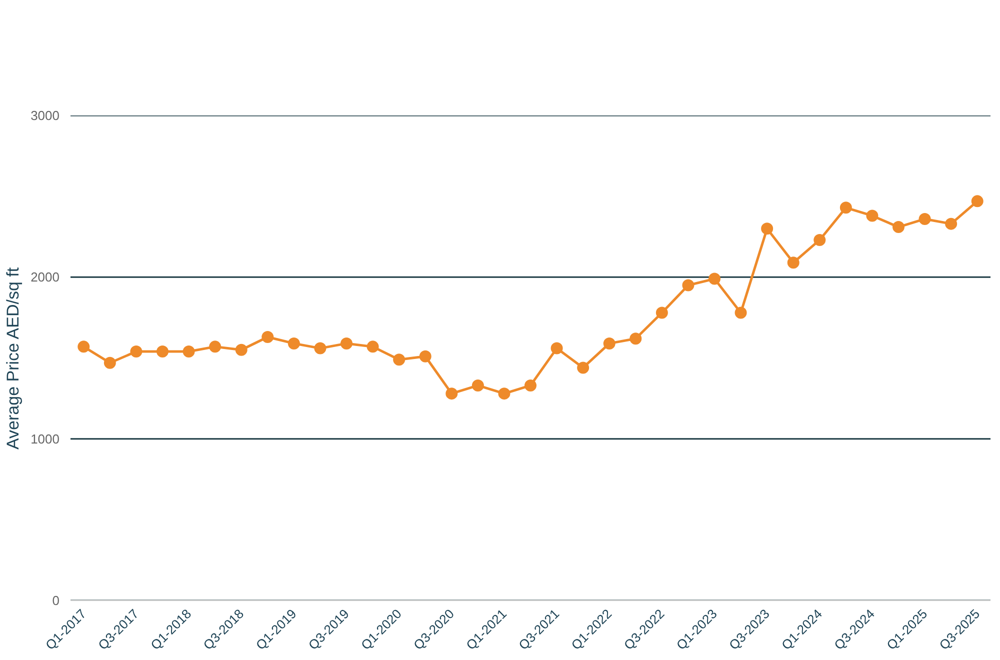  I want to click on y-tick-label: 1000, so click(45, 438).